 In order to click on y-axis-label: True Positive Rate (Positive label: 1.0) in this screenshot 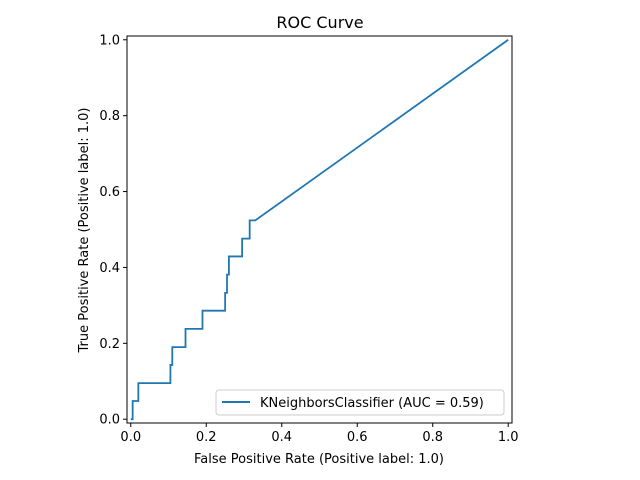, I will do `click(84, 231)`.